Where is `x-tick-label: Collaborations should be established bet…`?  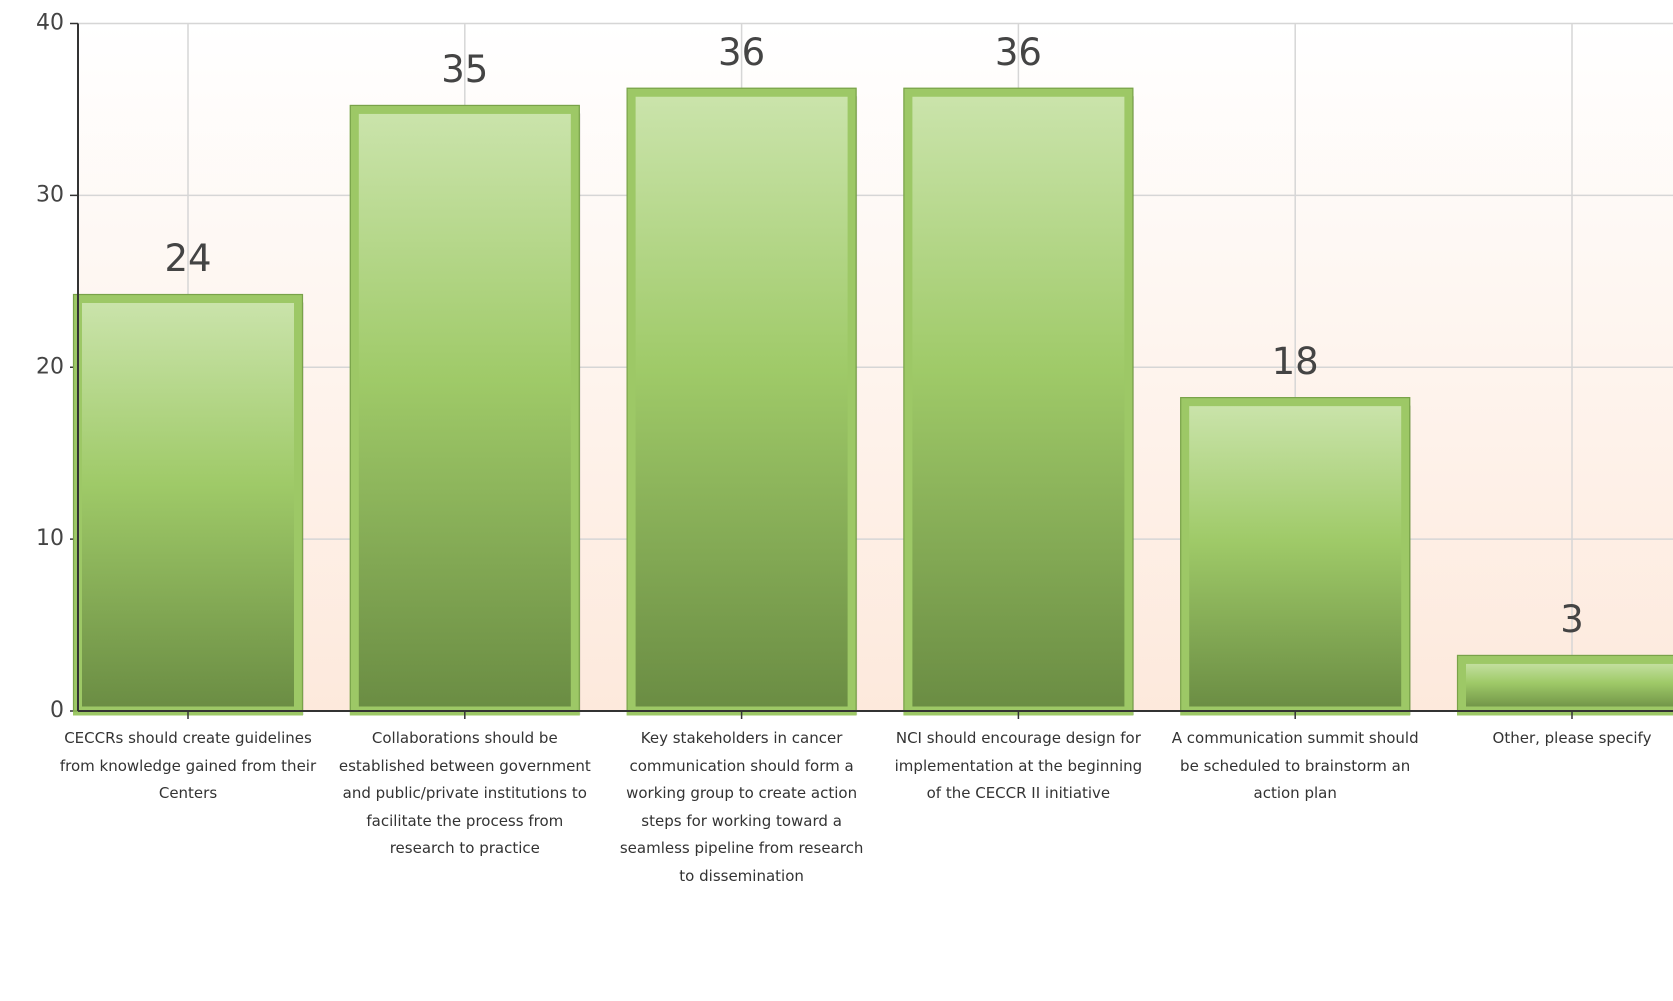 x-tick-label: Collaborations should be established bet… is located at coordinates (464, 793).